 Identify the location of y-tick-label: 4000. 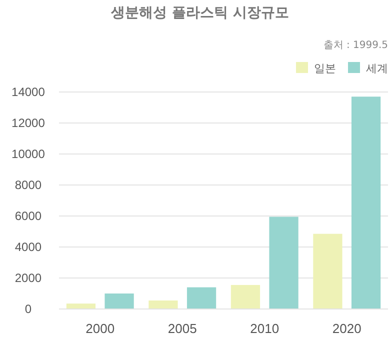
(28, 247).